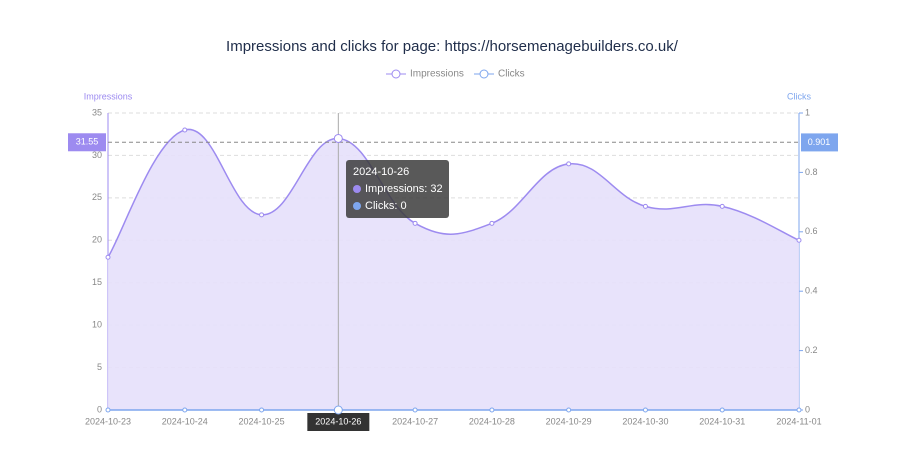 This screenshot has height=467, width=904. I want to click on tooltip-line: Clicks: 0, so click(386, 206).